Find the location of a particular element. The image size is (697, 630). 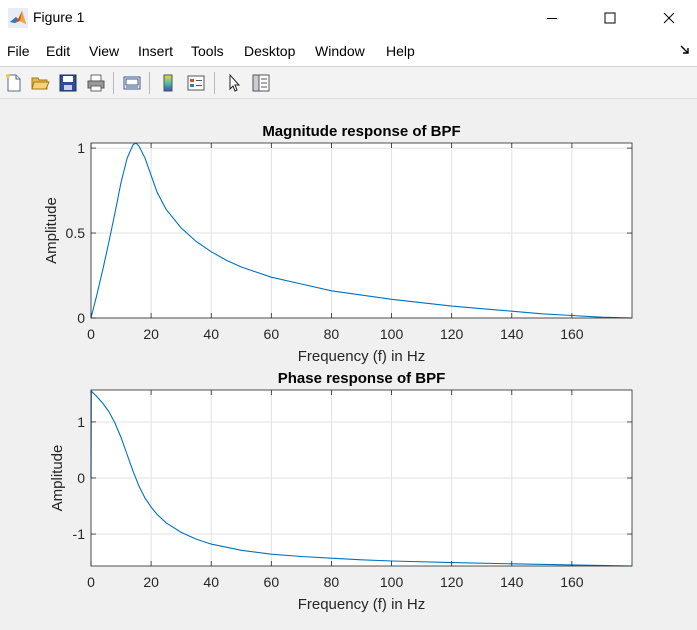

menu-file: File is located at coordinates (18, 51).